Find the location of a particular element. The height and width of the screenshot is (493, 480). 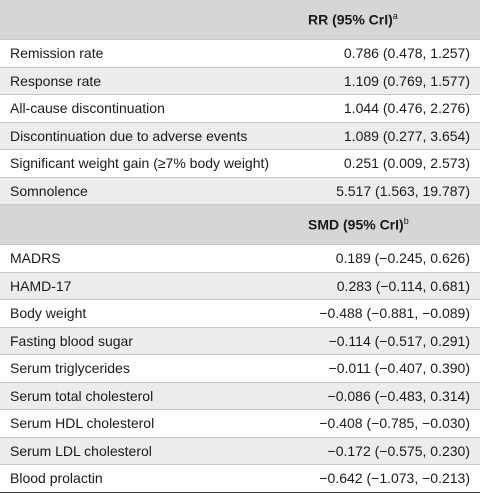

data-row: Body weight −0.488 (−0.881, −0.089) is located at coordinates (240, 313).